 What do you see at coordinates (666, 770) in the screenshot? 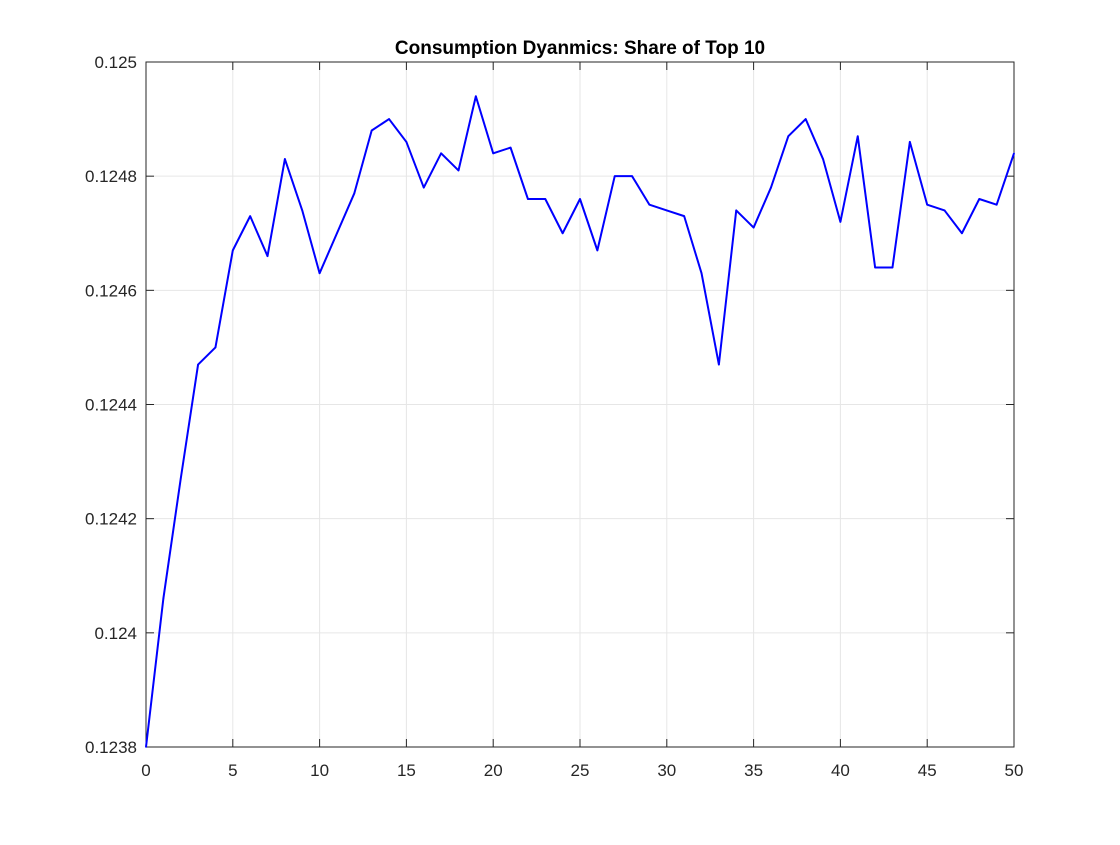
I see `x-tick-label: 30` at bounding box center [666, 770].